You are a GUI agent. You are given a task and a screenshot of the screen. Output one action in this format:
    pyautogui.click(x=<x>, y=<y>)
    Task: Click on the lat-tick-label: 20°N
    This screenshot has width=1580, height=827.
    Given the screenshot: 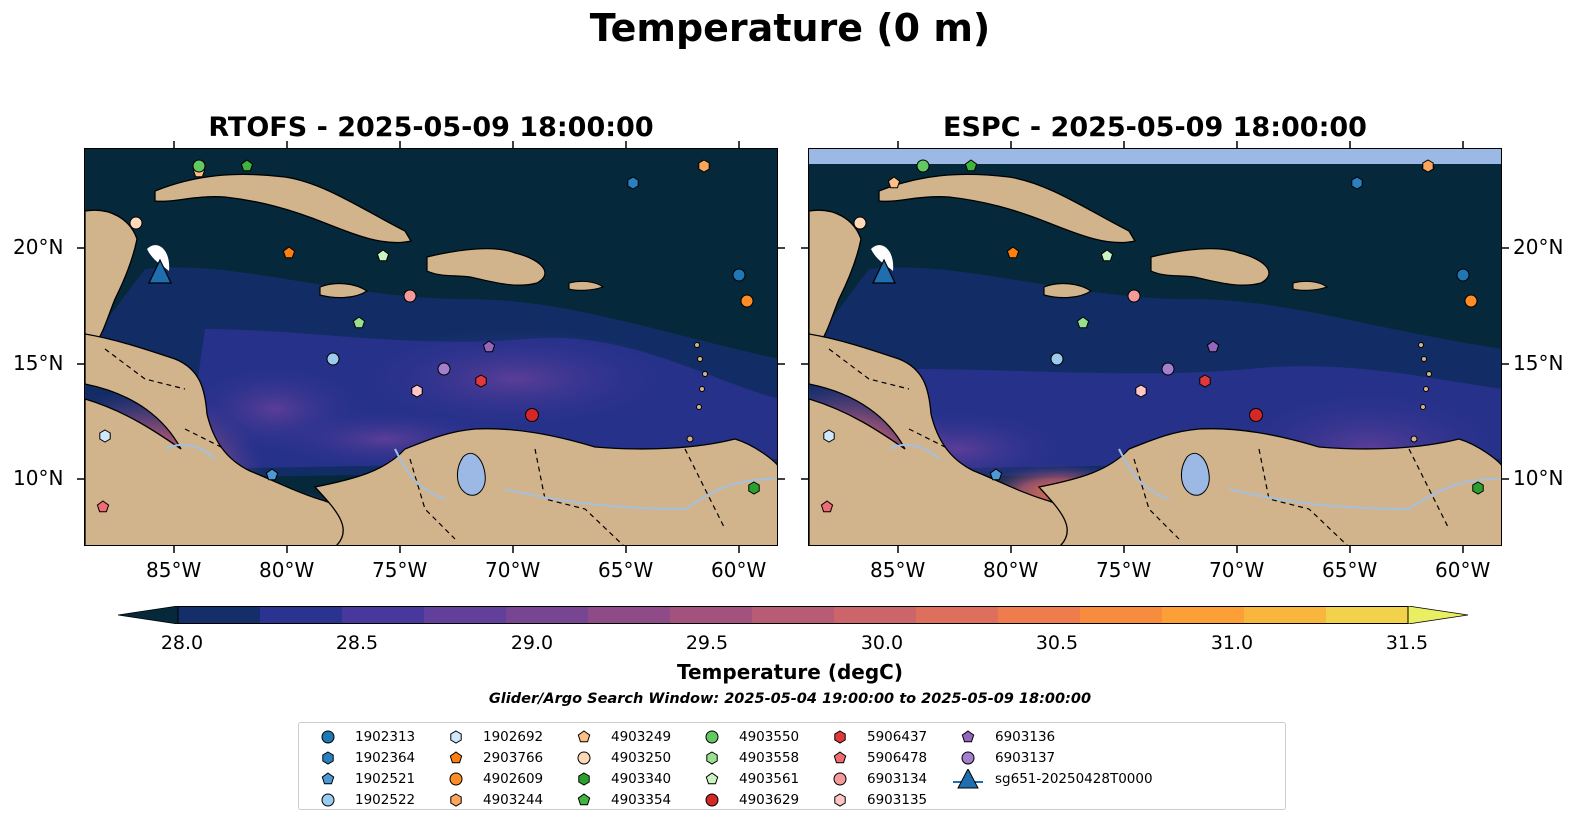 What is the action you would take?
    pyautogui.click(x=38, y=247)
    